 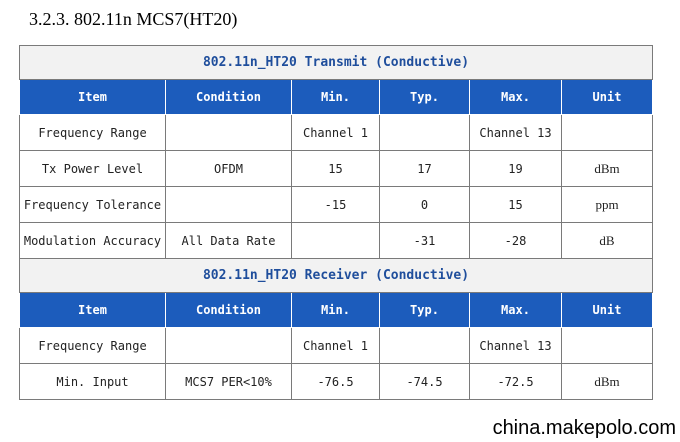 I want to click on cell-typ: -74.5, so click(x=424, y=381).